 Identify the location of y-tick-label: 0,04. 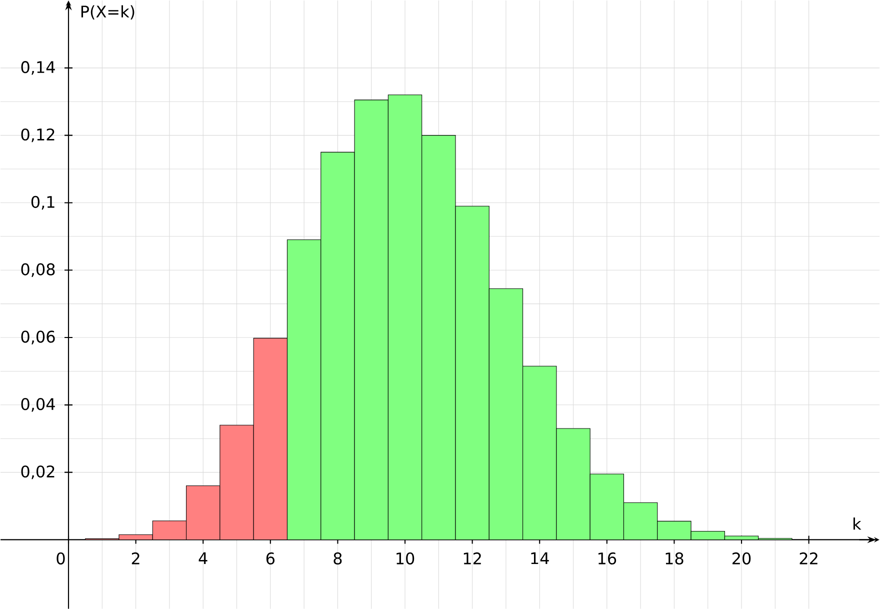
(38, 405).